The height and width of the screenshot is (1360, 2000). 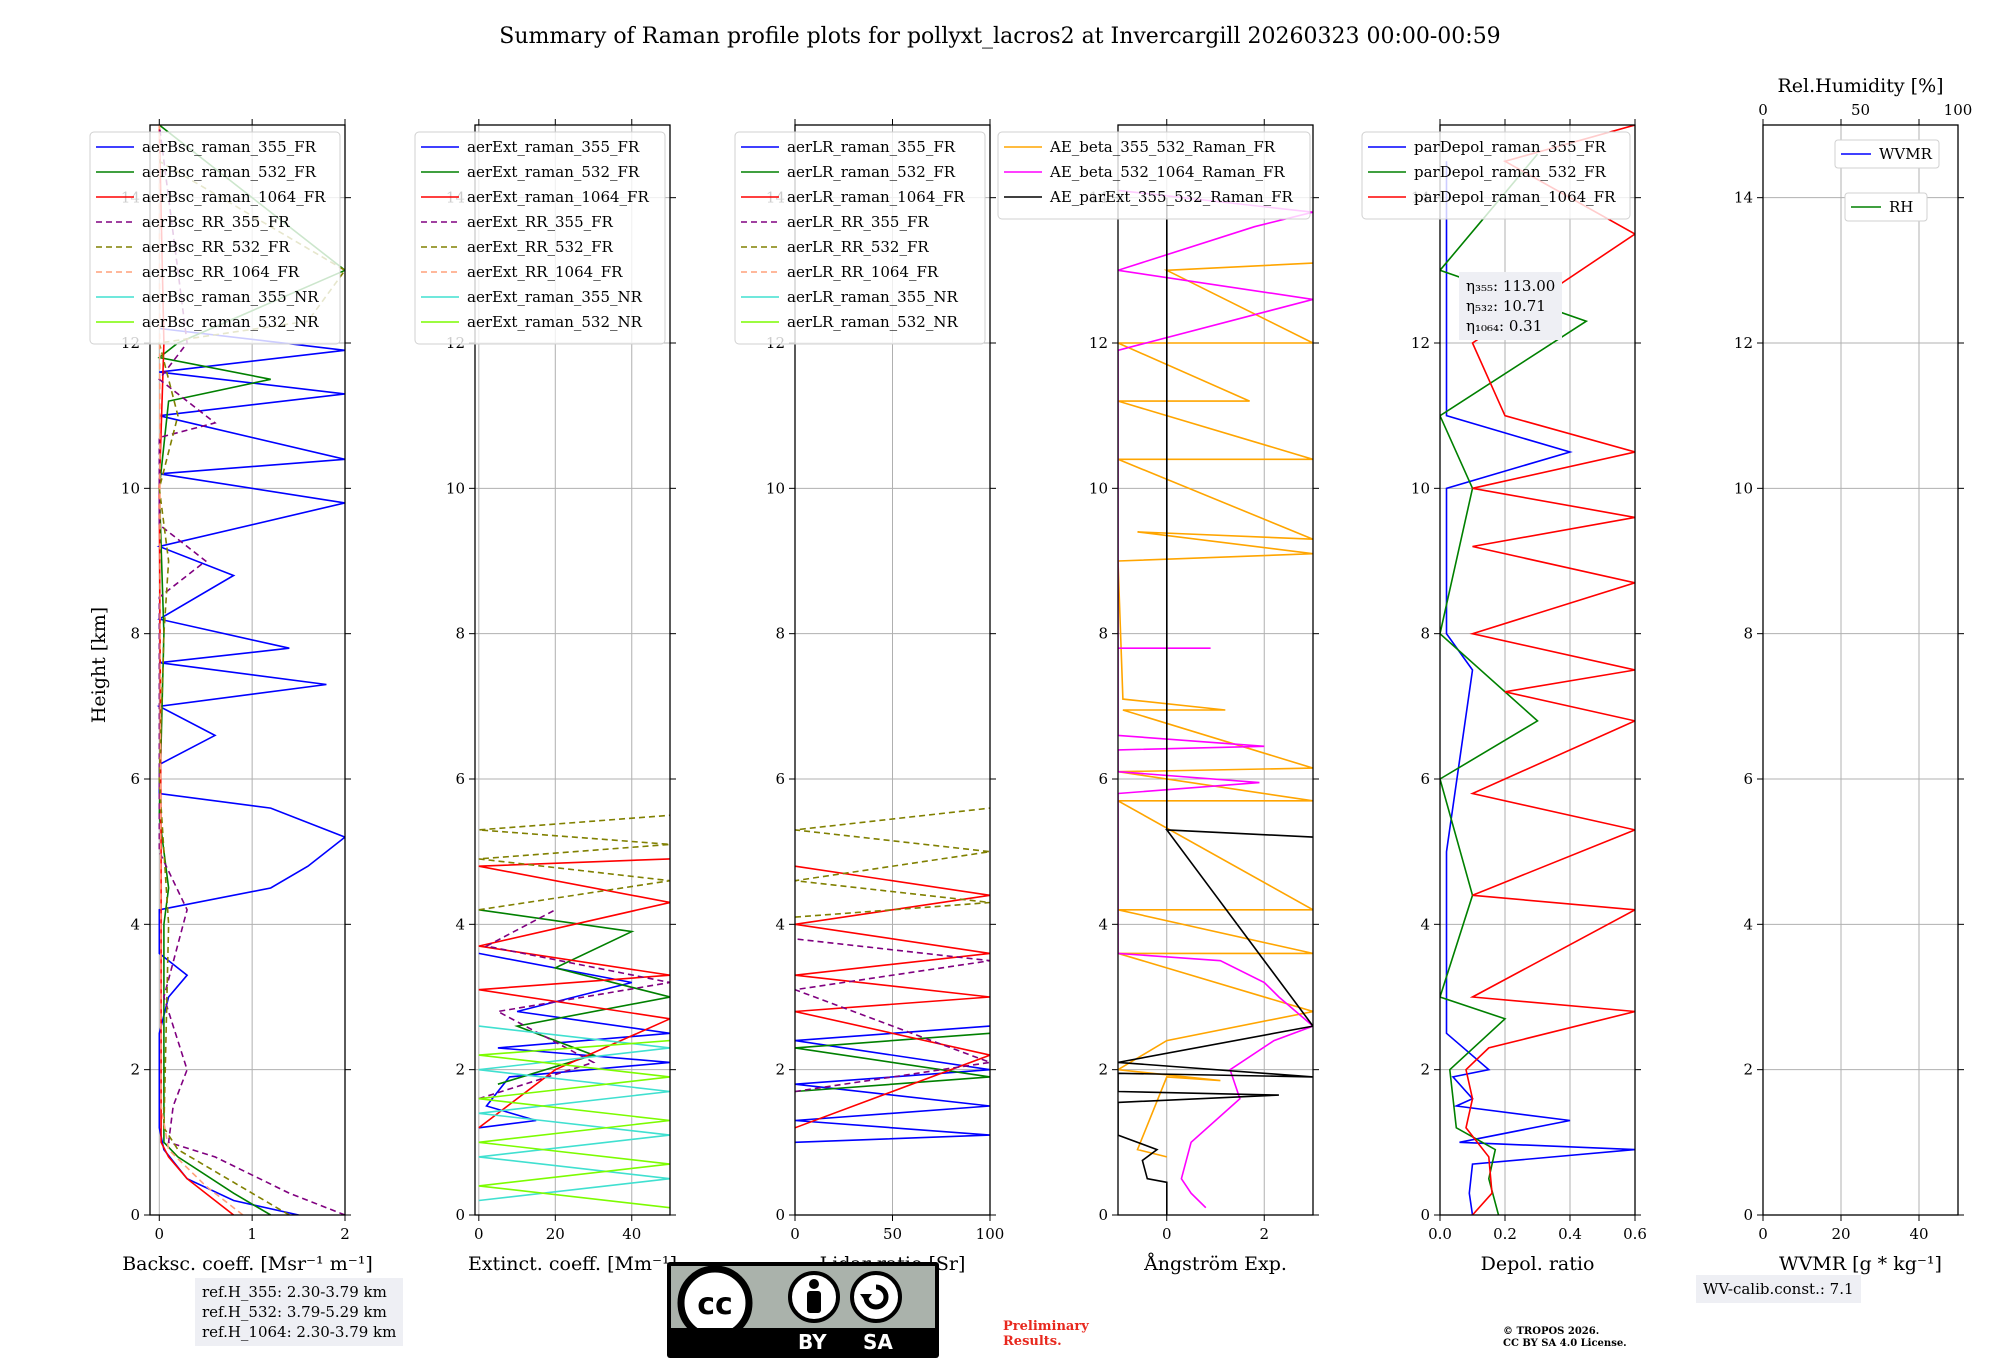 I want to click on legend-entry: aerExt_raman_355_FR, so click(x=553, y=147).